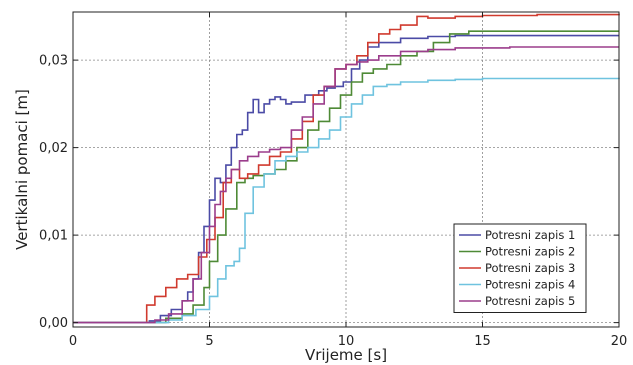 The width and height of the screenshot is (633, 365). What do you see at coordinates (530, 235) in the screenshot?
I see `legend-label-1: Potresni zapis 1` at bounding box center [530, 235].